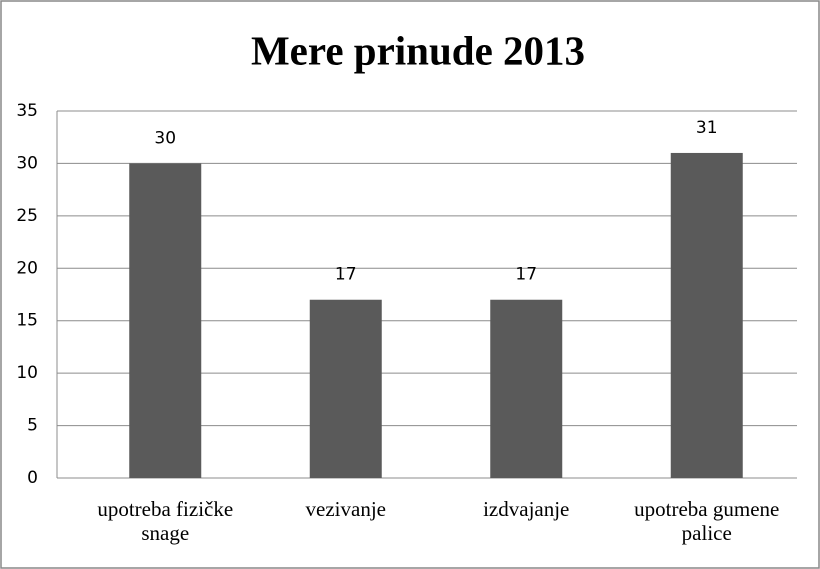 Image resolution: width=820 pixels, height=569 pixels. Describe the element at coordinates (32, 426) in the screenshot. I see `y-tick-label: 5` at that location.